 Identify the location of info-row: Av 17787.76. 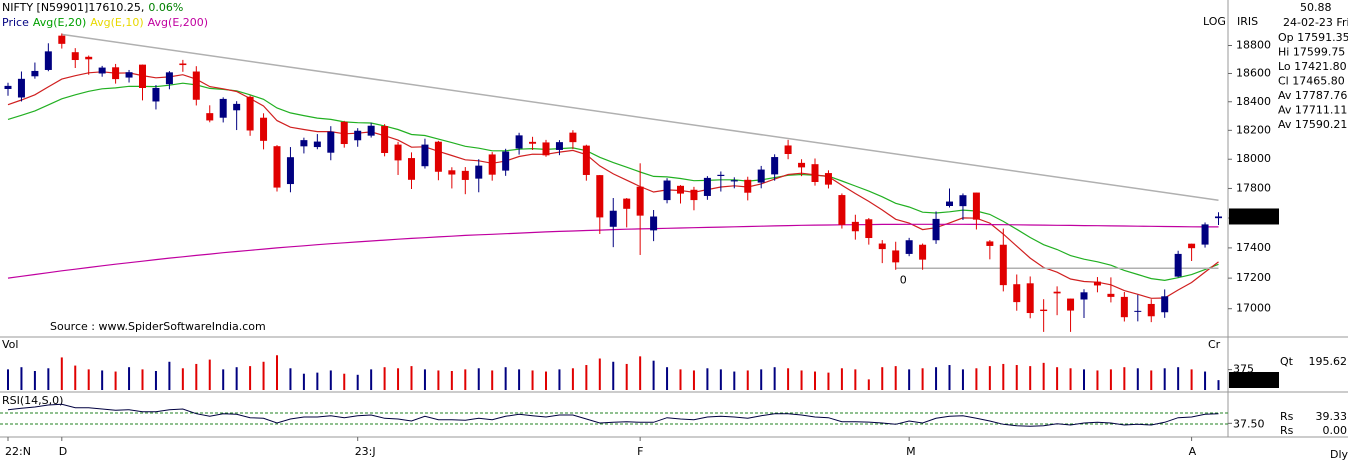
(1312, 95).